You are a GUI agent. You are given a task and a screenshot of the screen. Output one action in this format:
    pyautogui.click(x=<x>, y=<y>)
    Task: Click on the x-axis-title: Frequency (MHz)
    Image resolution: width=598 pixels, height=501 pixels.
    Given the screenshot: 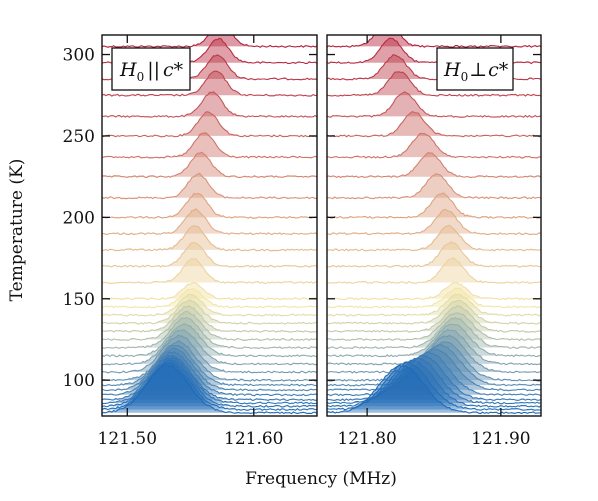 What is the action you would take?
    pyautogui.click(x=321, y=479)
    